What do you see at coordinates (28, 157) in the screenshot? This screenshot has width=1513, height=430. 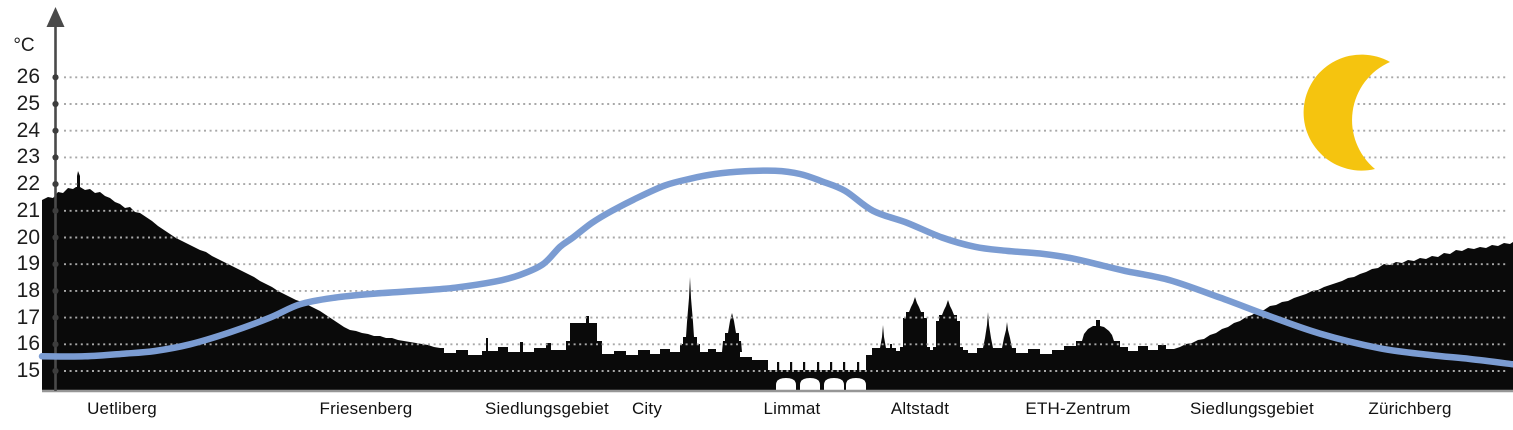 I see `y-tick-label: 23` at bounding box center [28, 157].